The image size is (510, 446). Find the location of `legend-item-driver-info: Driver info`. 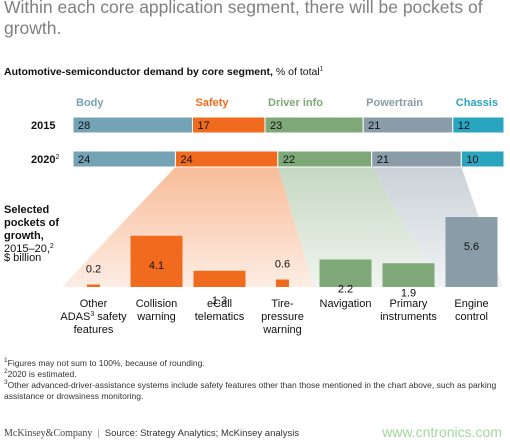

legend-item-driver-info: Driver info is located at coordinates (295, 103).